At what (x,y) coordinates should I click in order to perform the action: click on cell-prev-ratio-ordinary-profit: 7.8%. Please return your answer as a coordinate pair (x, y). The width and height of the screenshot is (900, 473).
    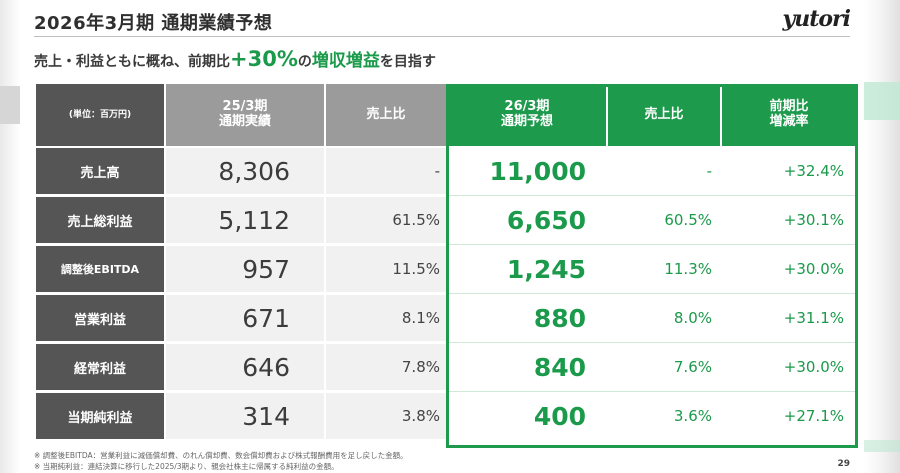
    Looking at the image, I should click on (386, 367).